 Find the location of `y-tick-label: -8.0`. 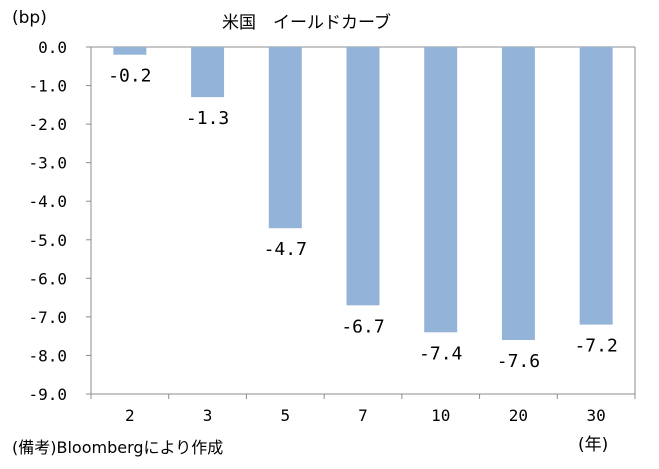

y-tick-label: -8.0 is located at coordinates (47, 355).